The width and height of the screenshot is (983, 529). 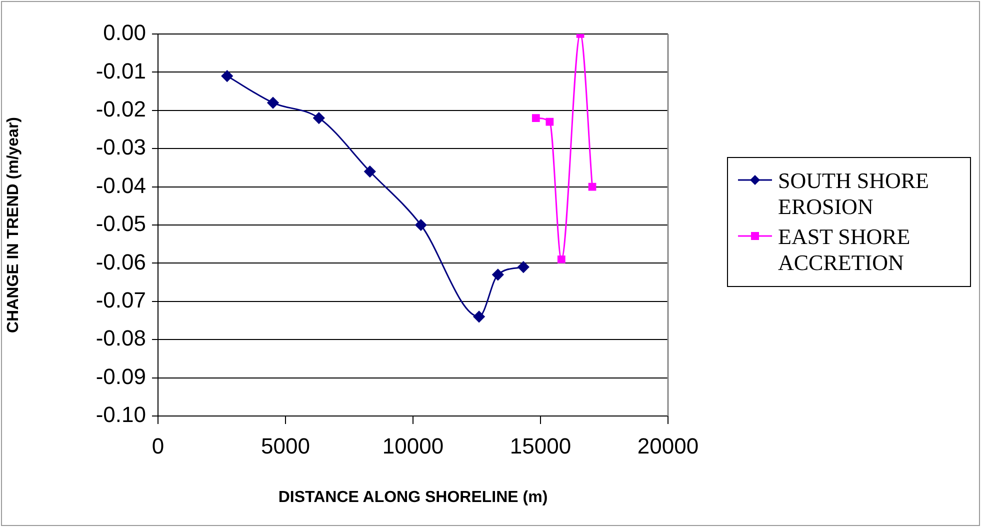 What do you see at coordinates (285, 445) in the screenshot?
I see `x-tick-label: 5000` at bounding box center [285, 445].